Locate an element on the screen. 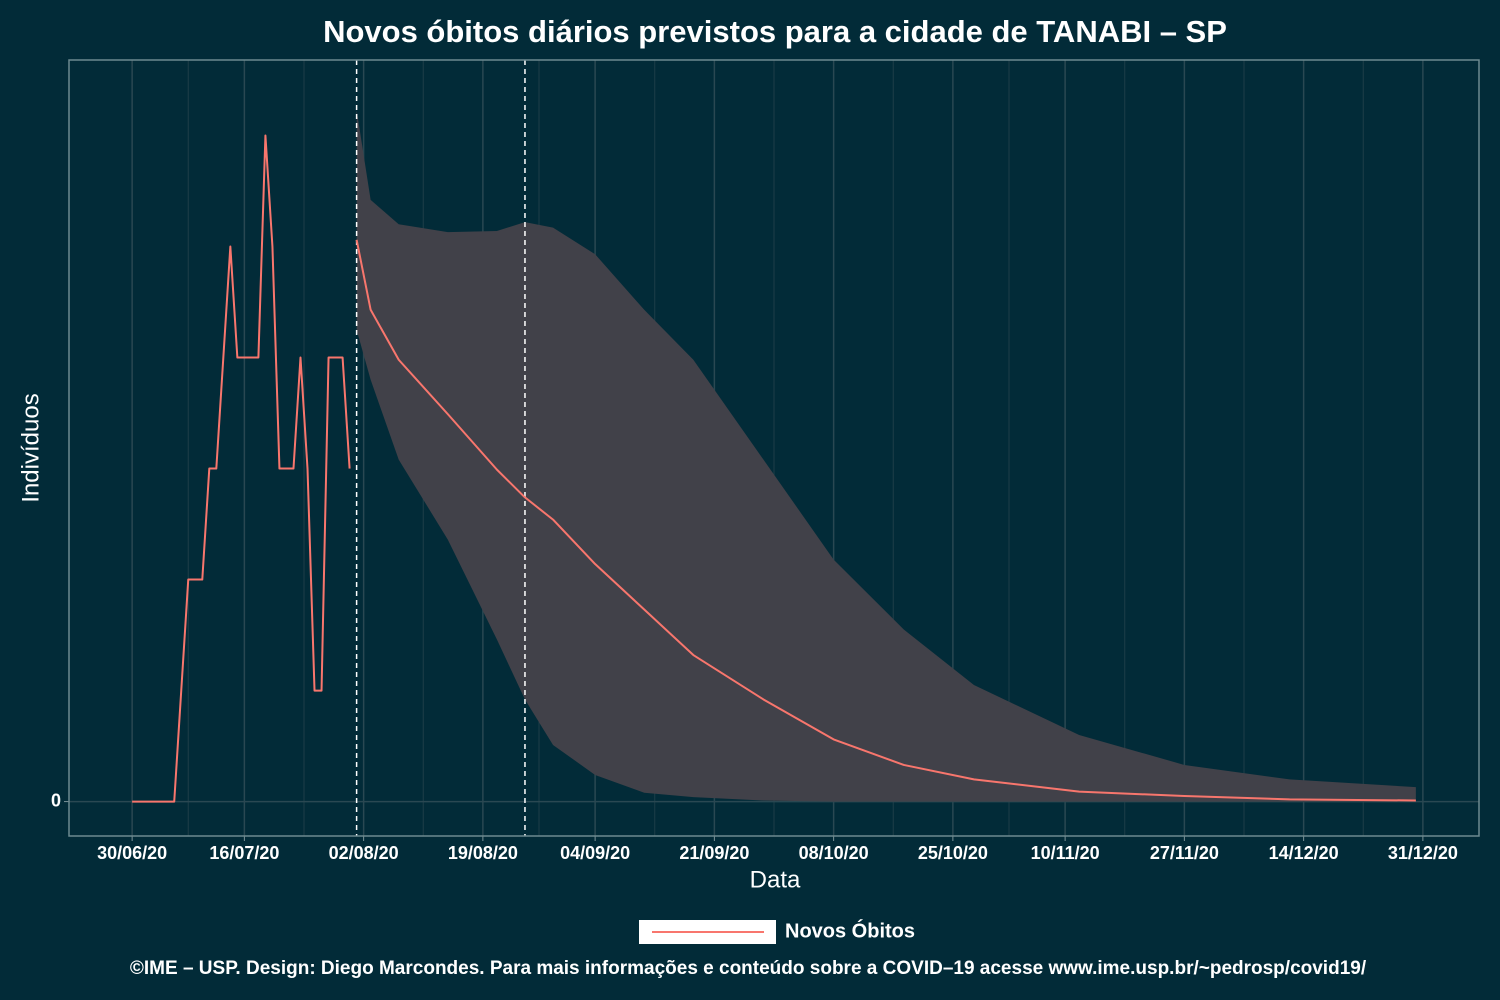 The width and height of the screenshot is (1500, 1000). x-tick-label: 02/08/20 is located at coordinates (364, 853).